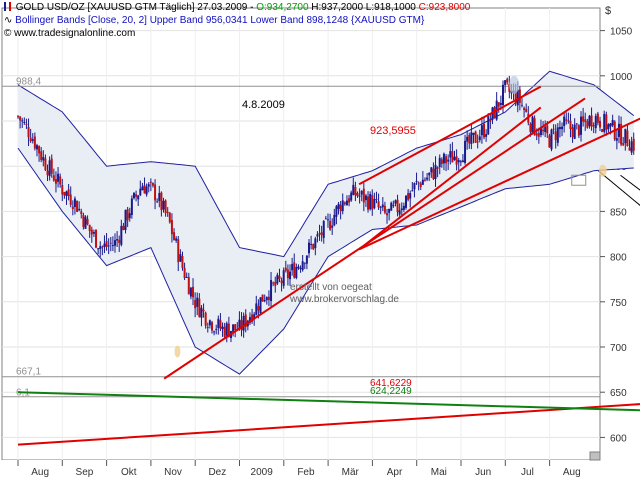  What do you see at coordinates (262, 472) in the screenshot?
I see `x-tick-label: 2009` at bounding box center [262, 472].